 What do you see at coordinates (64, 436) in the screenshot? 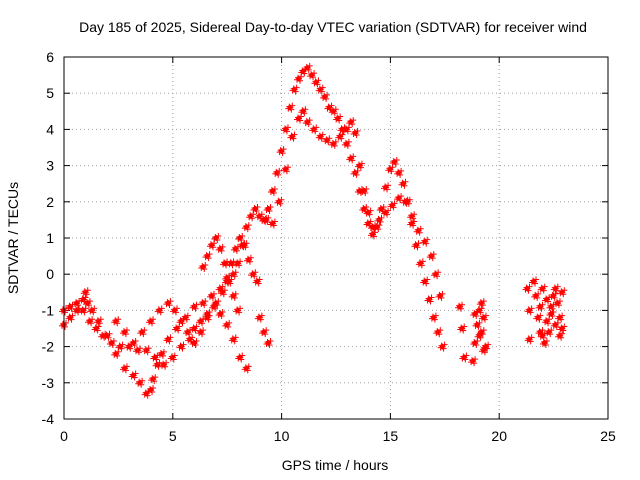
I see `x-tick-label: 0` at bounding box center [64, 436].